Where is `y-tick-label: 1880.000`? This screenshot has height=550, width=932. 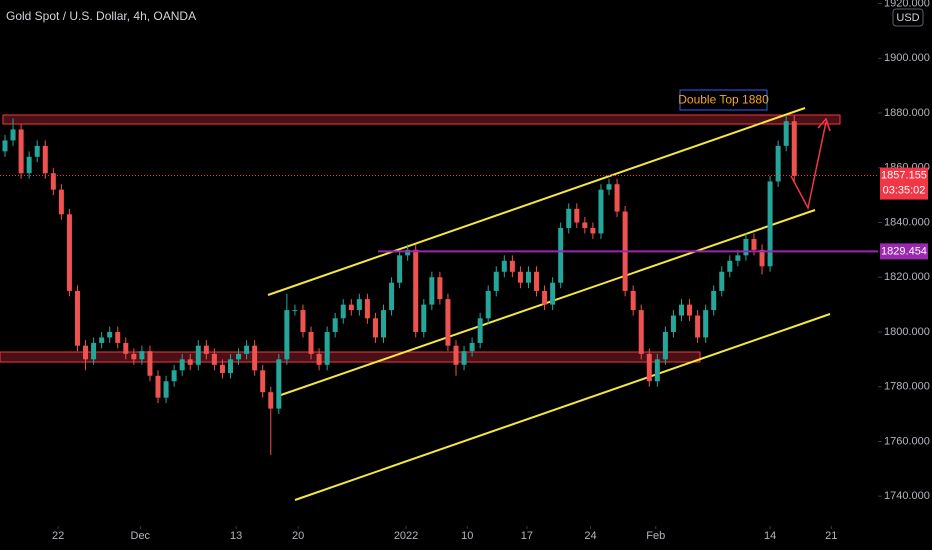 y-tick-label: 1880.000 is located at coordinates (907, 113).